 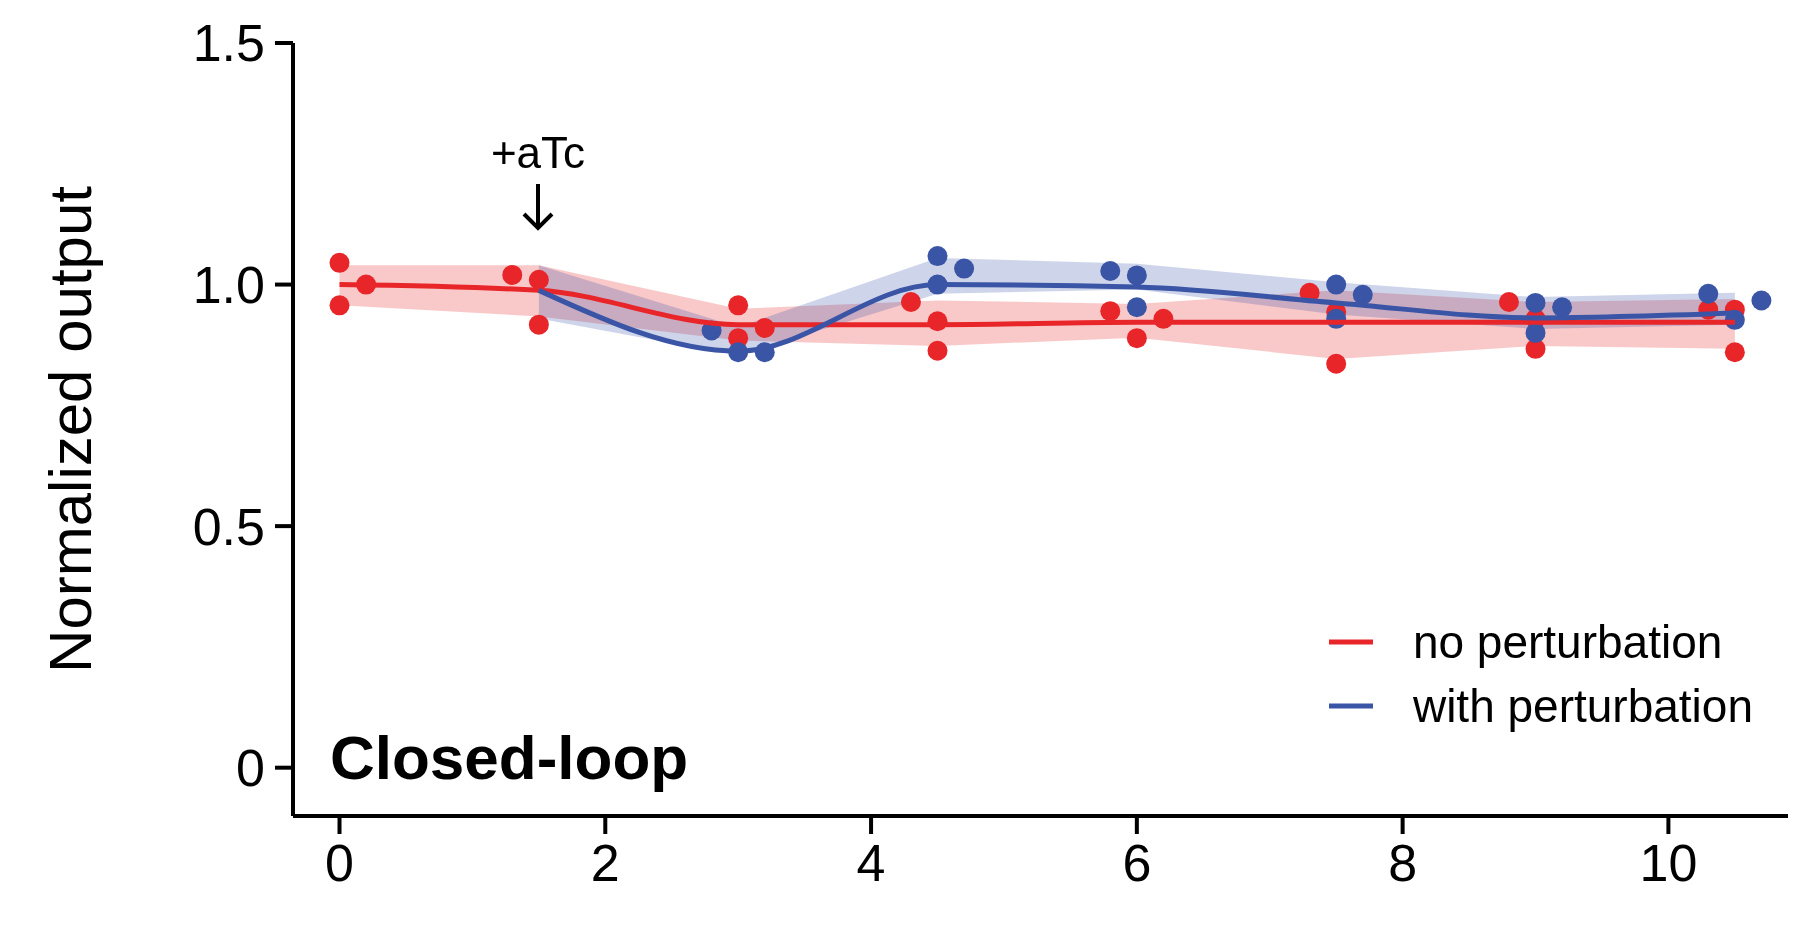 What do you see at coordinates (228, 526) in the screenshot?
I see `y-tick-label: 0.5` at bounding box center [228, 526].